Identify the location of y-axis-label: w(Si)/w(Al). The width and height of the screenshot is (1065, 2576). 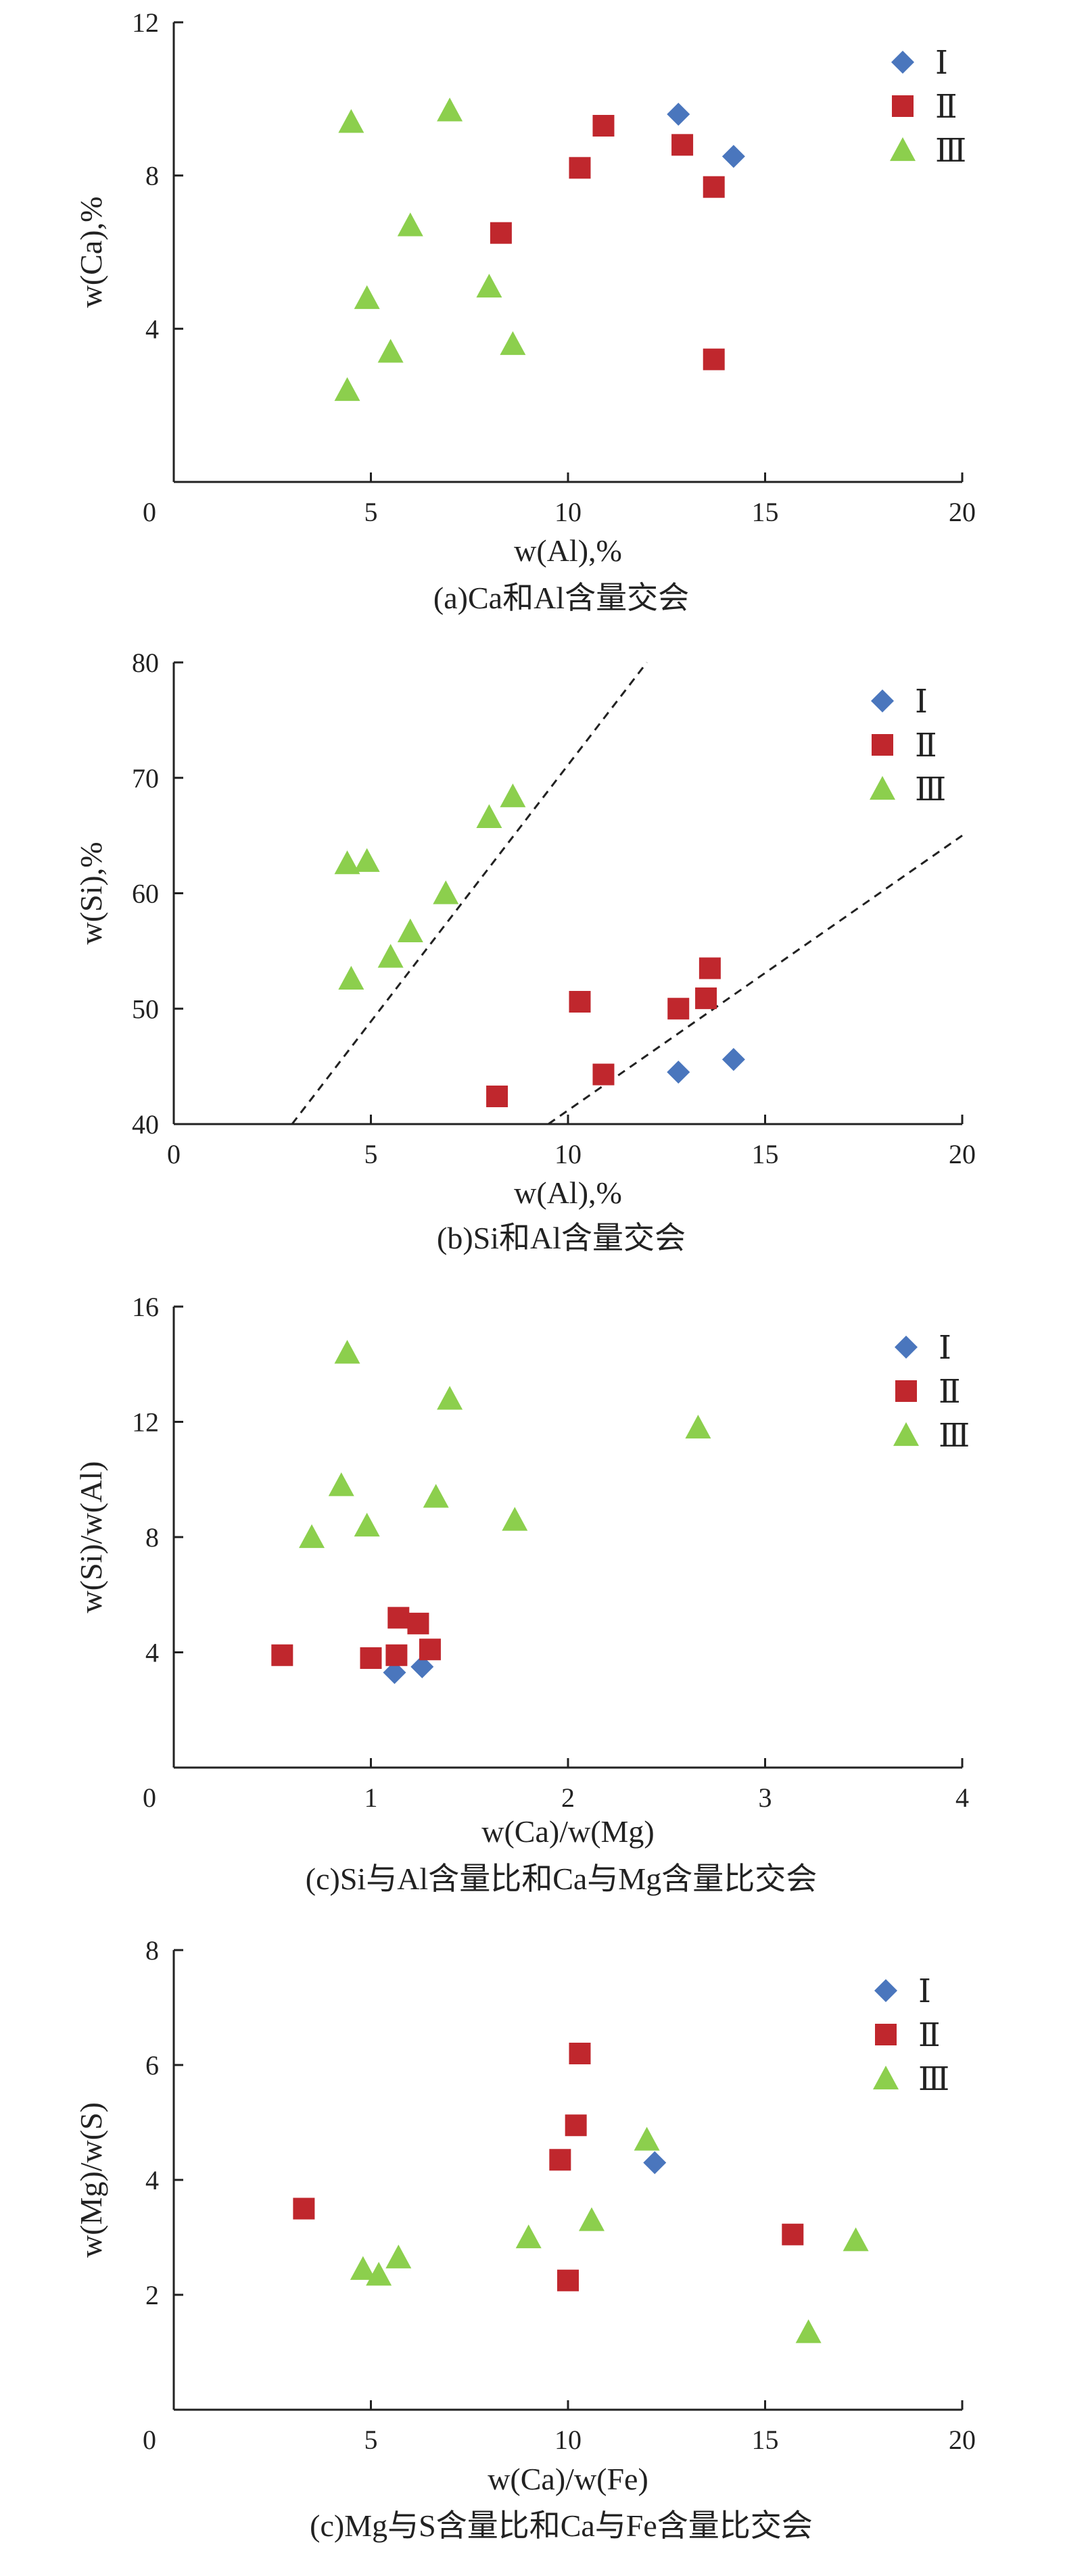
(91, 1537).